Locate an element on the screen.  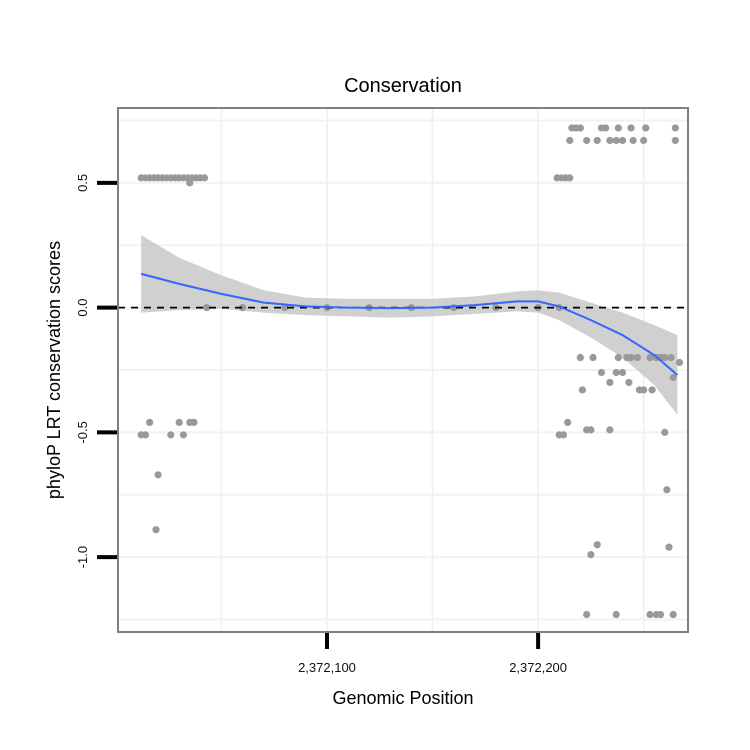
y-tick-label: 0.5 is located at coordinates (82, 183).